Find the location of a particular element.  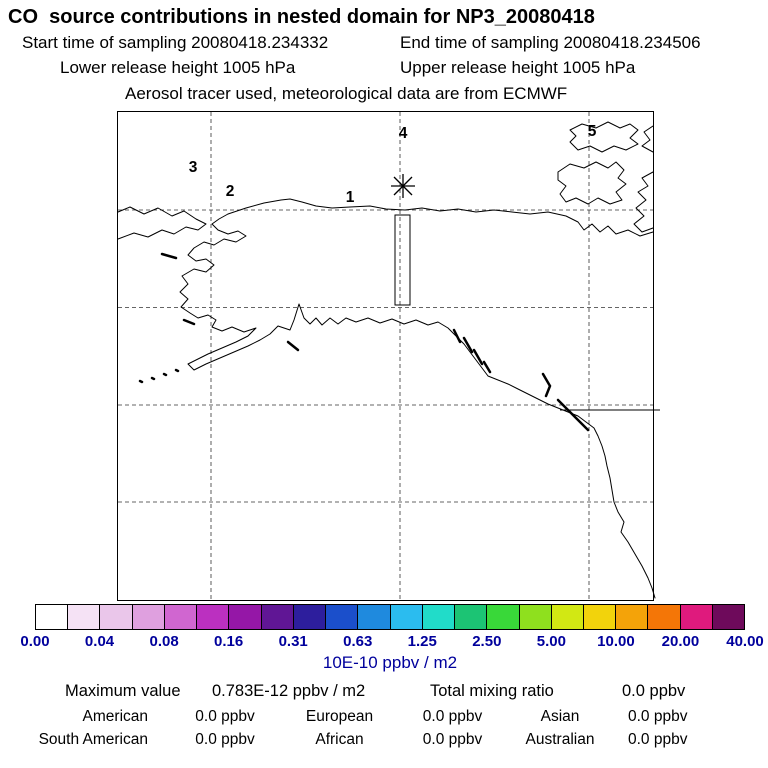

lower-release-text: Lower release height 1005 hPa is located at coordinates (178, 67).